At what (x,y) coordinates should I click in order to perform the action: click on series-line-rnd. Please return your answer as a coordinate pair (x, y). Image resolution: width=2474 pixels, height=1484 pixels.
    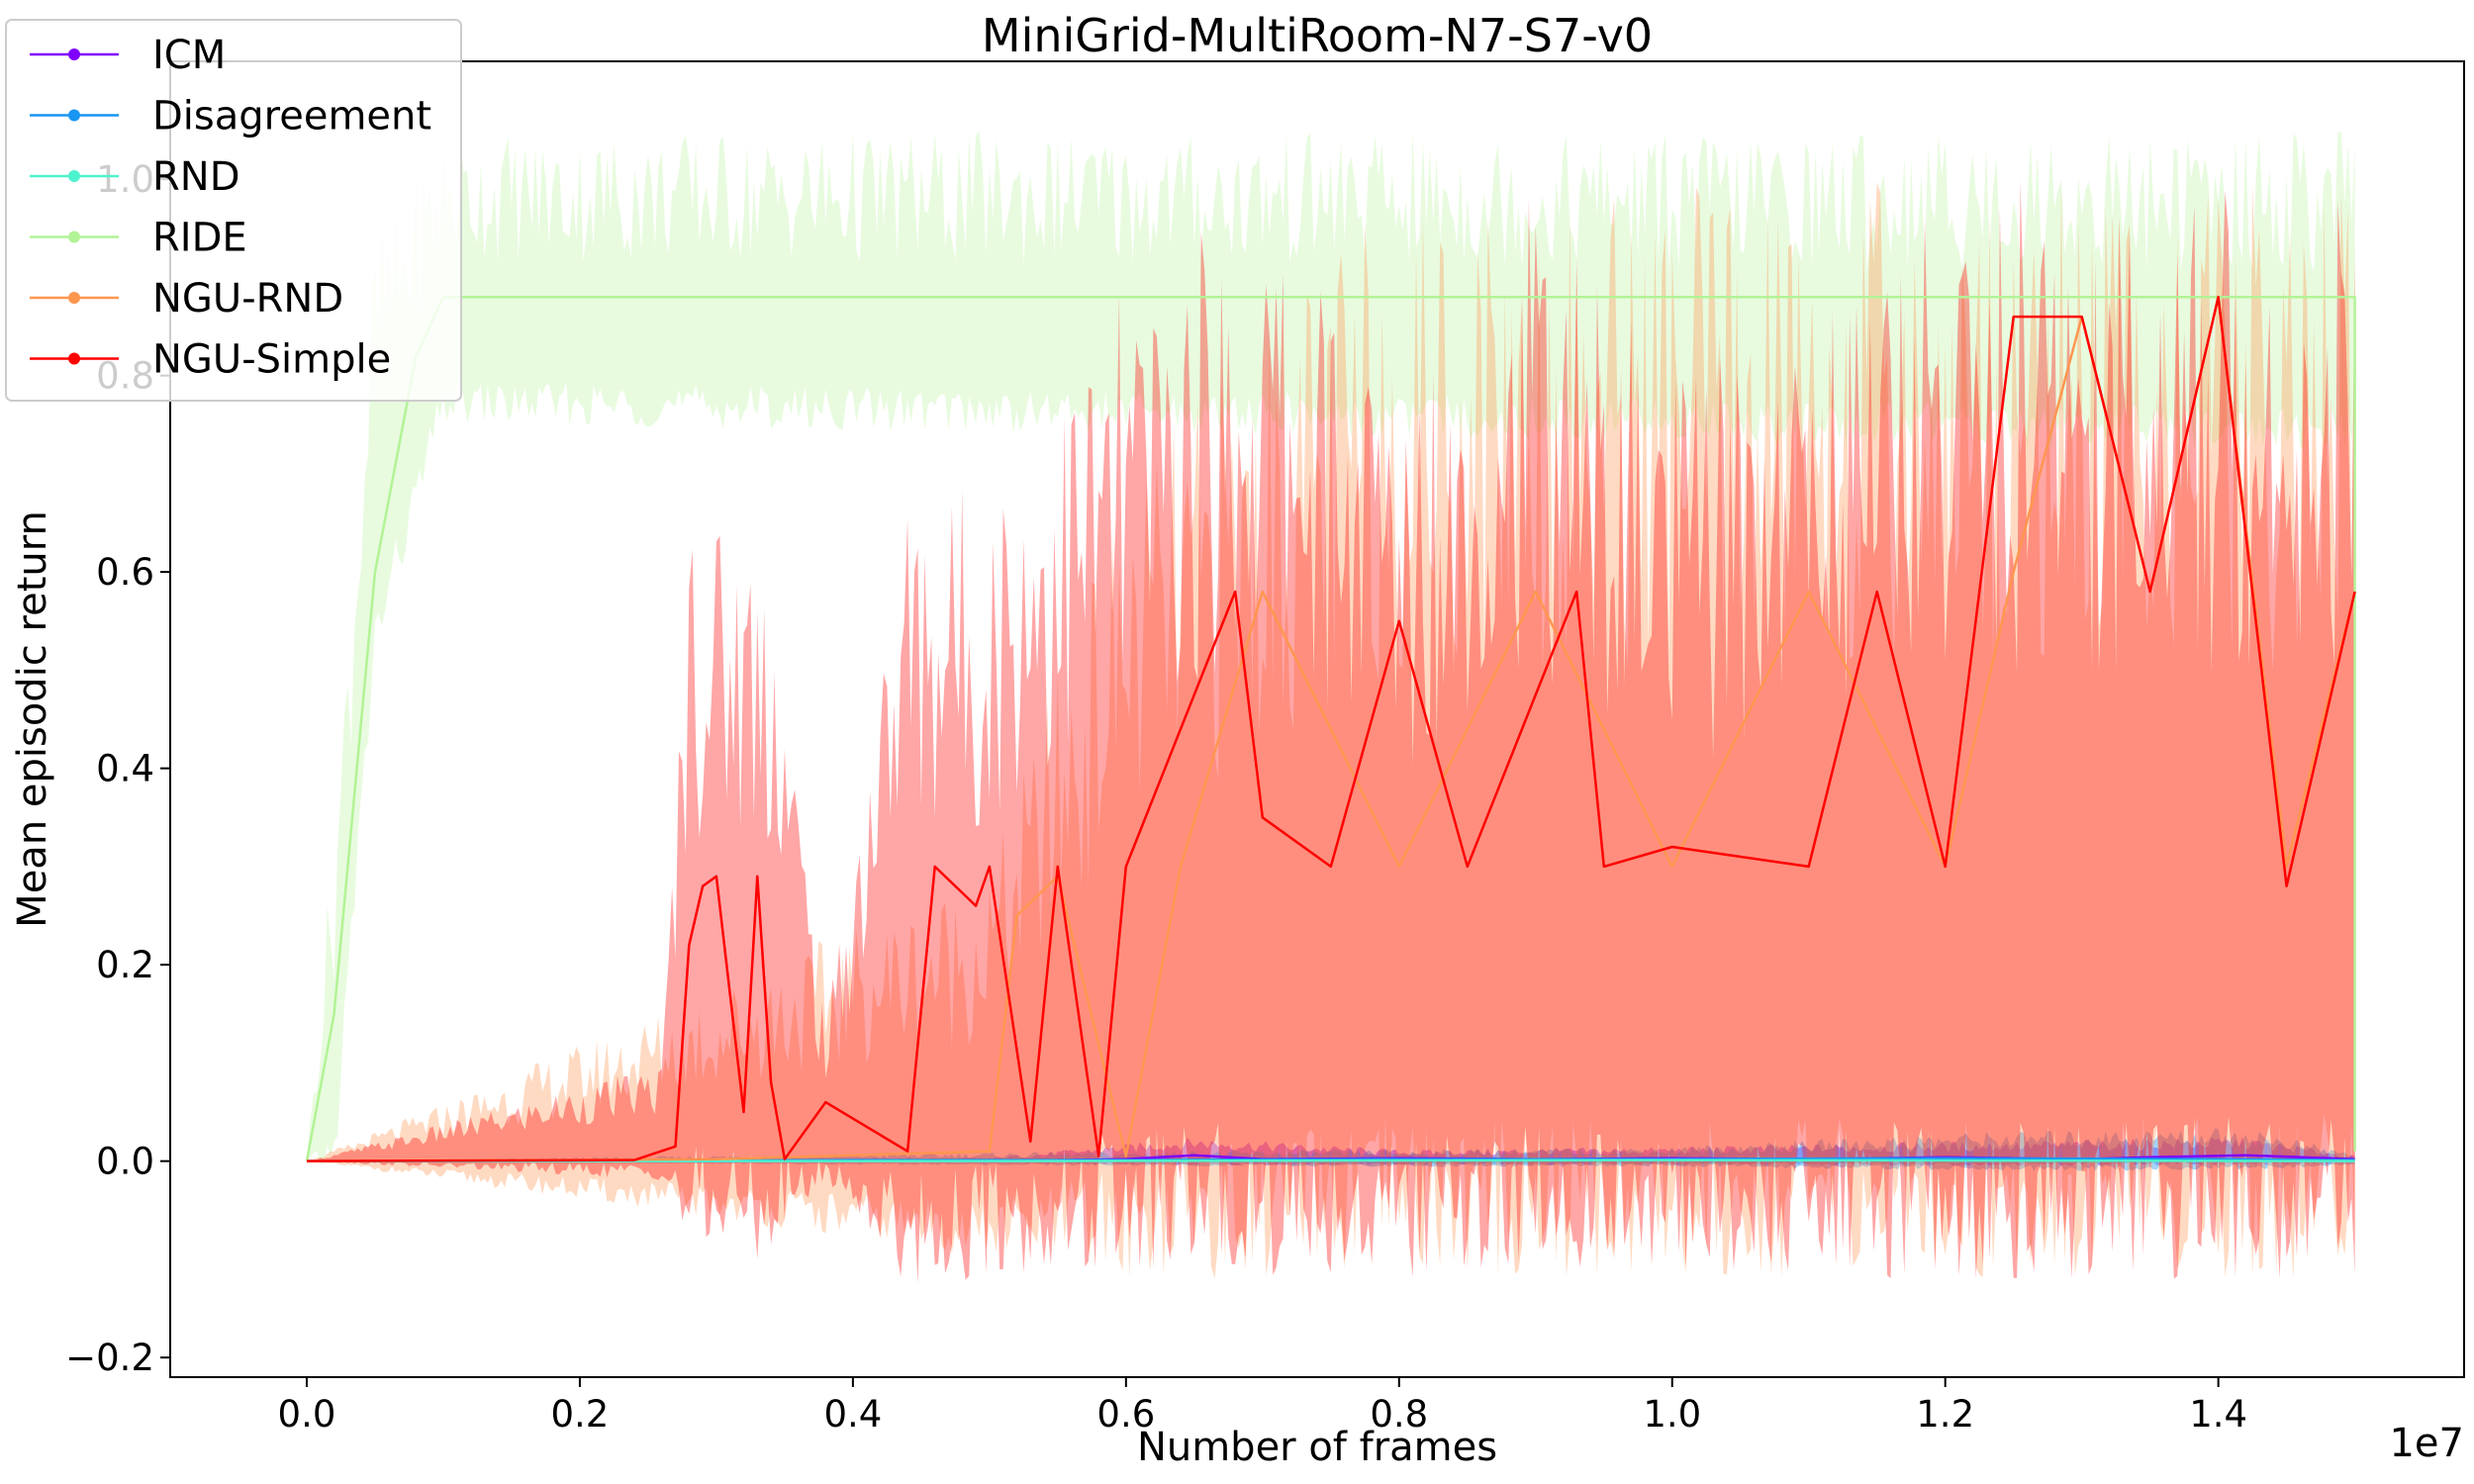
    Looking at the image, I should click on (1331, 1160).